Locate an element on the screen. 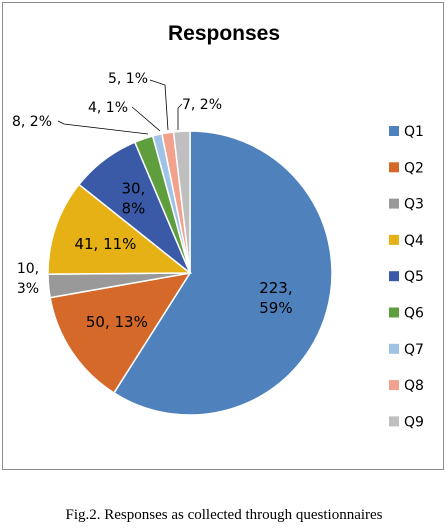 Image resolution: width=448 pixels, height=532 pixels. legend-label-q2: Q2 is located at coordinates (414, 168).